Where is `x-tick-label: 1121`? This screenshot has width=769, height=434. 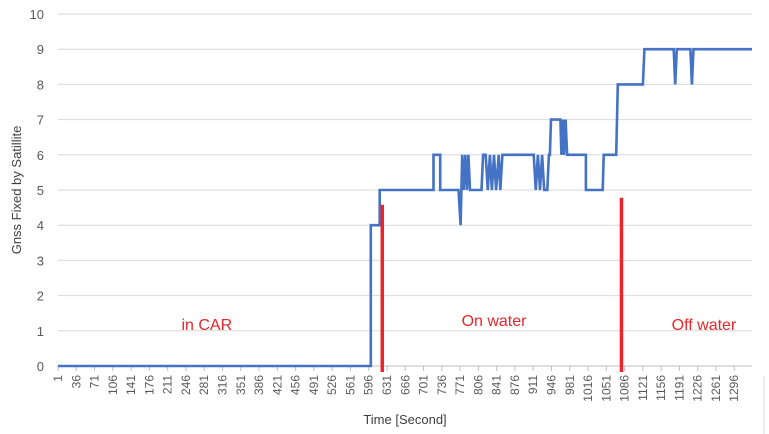 x-tick-label: 1121 is located at coordinates (643, 388).